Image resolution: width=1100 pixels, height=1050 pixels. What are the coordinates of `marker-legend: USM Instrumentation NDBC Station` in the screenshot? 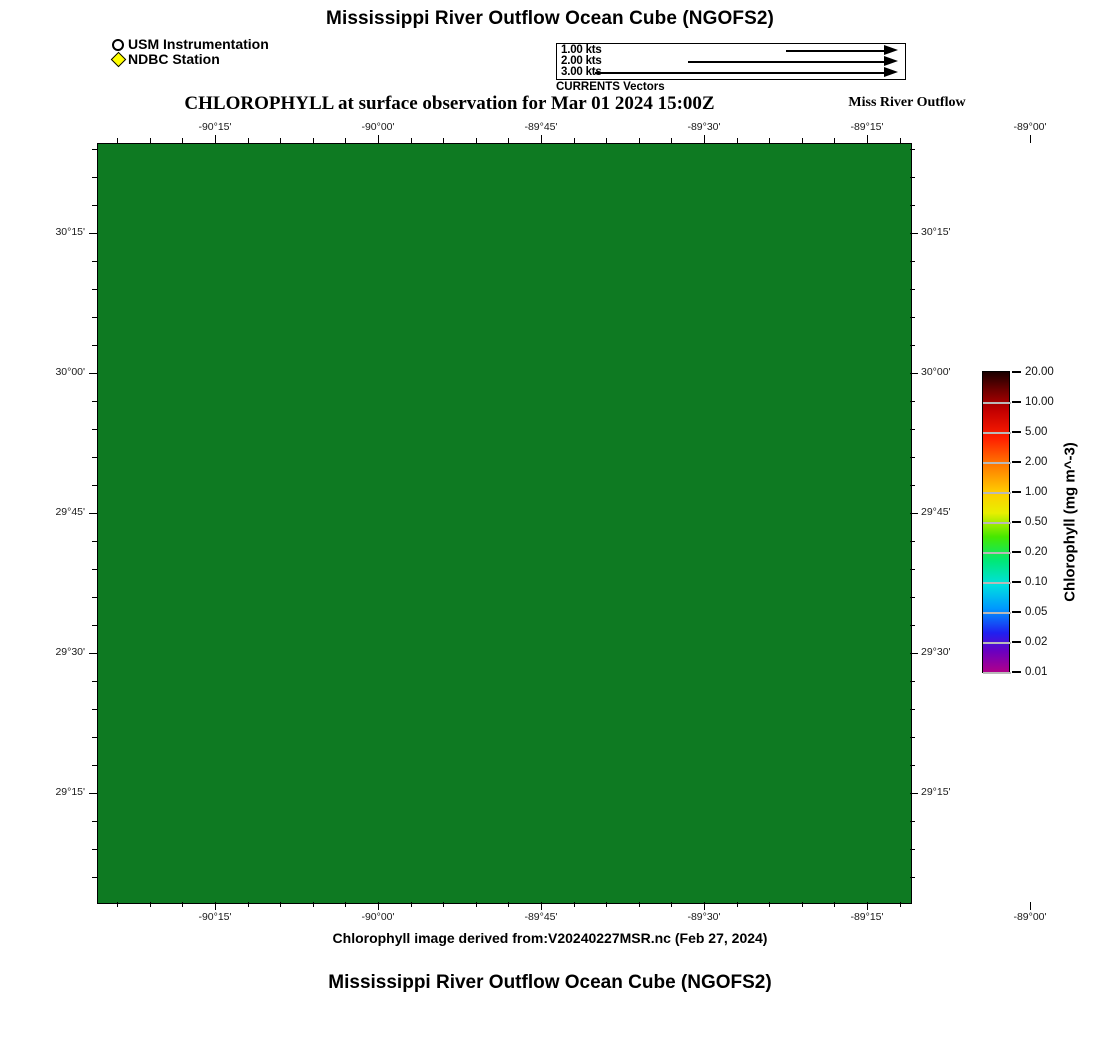 It's located at (189, 52).